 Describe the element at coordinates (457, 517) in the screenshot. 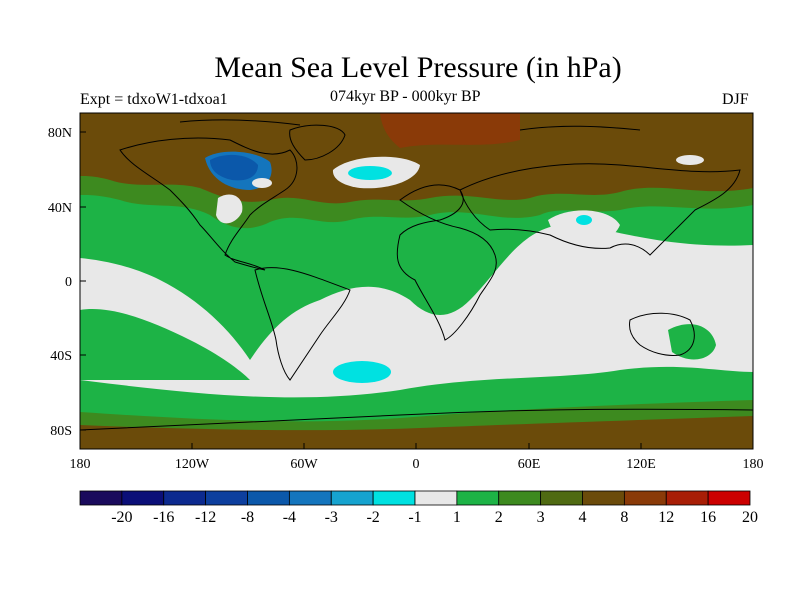

I see `colorbar-label: 1` at that location.